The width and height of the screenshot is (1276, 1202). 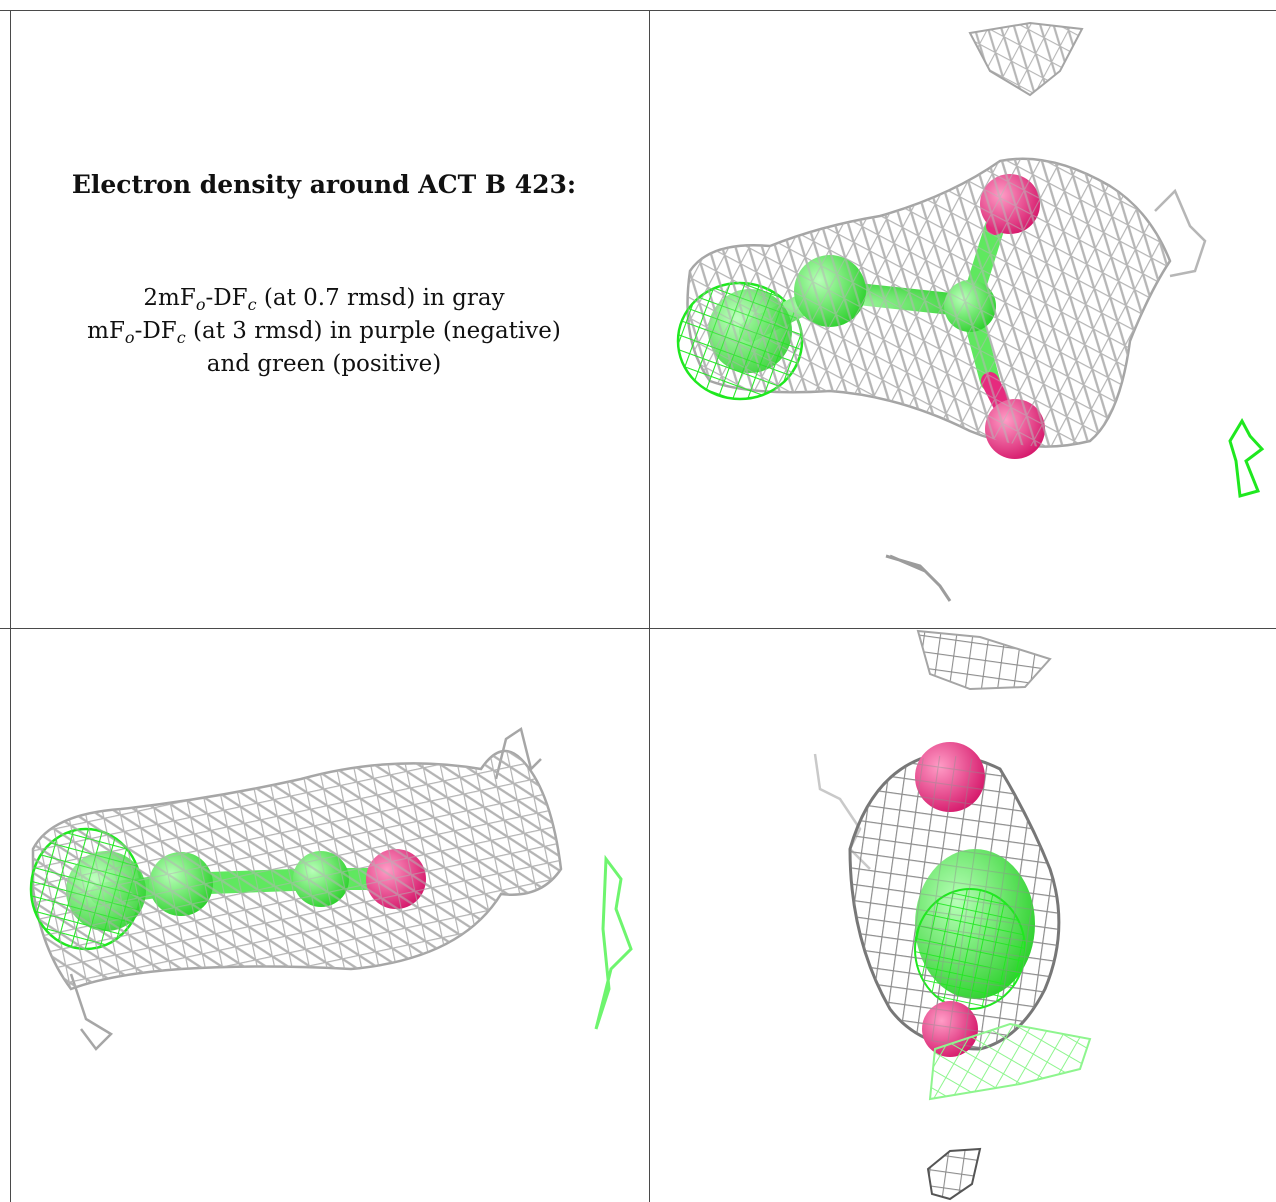 I want to click on border-middle-vertical, so click(x=649, y=606).